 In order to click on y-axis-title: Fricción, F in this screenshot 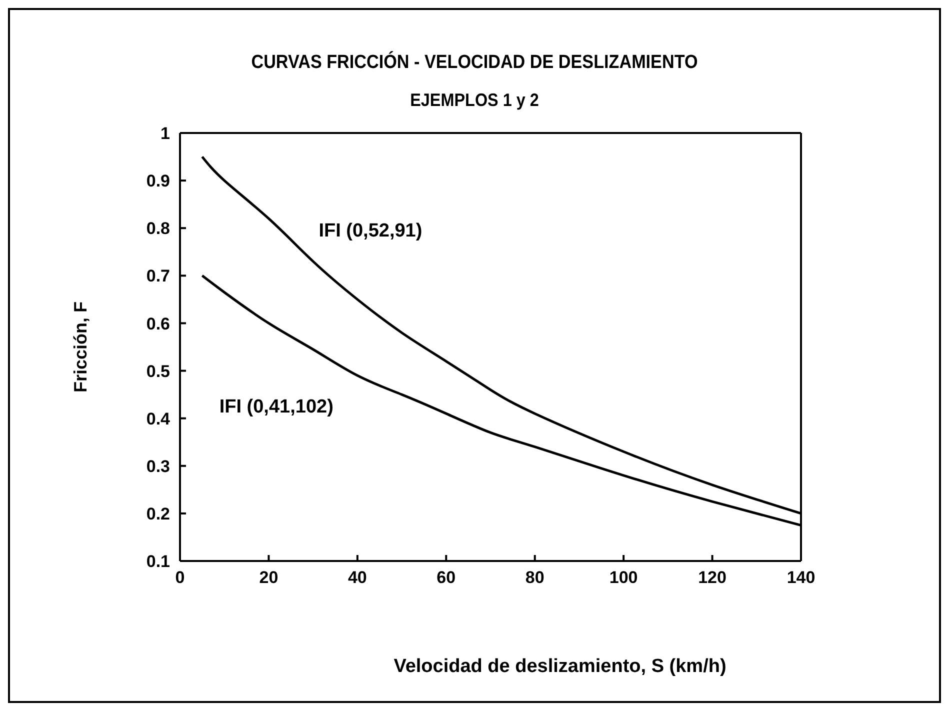, I will do `click(80, 347)`.